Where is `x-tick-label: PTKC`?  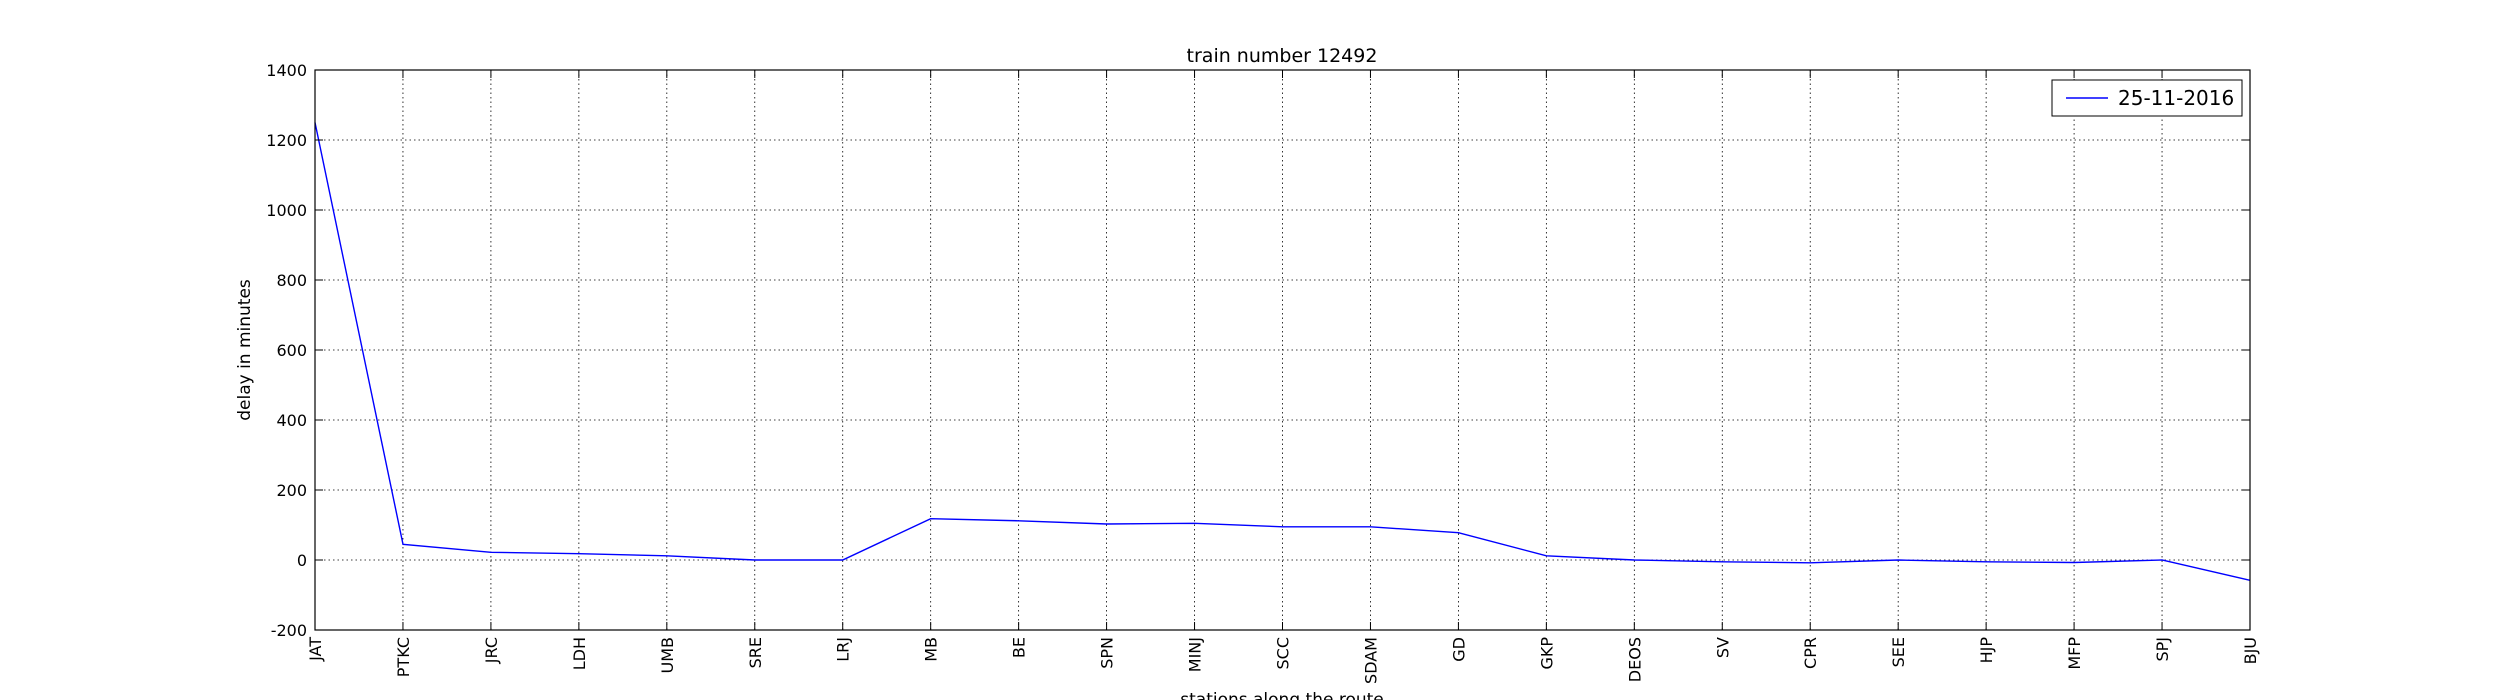 x-tick-label: PTKC is located at coordinates (403, 657).